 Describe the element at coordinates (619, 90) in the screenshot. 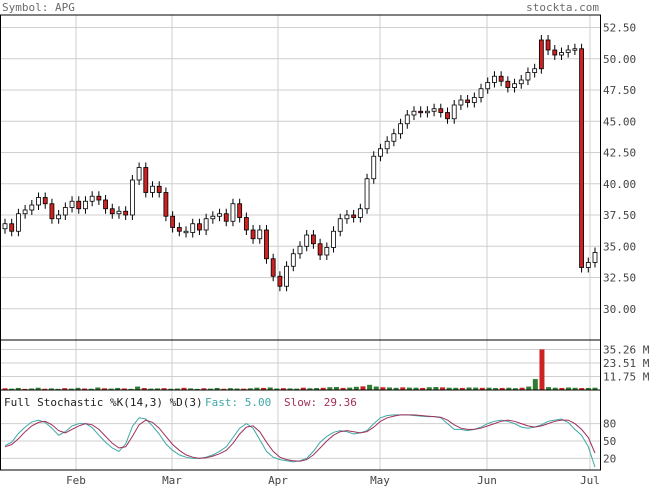

I see `price-tick-label: 47.50` at that location.